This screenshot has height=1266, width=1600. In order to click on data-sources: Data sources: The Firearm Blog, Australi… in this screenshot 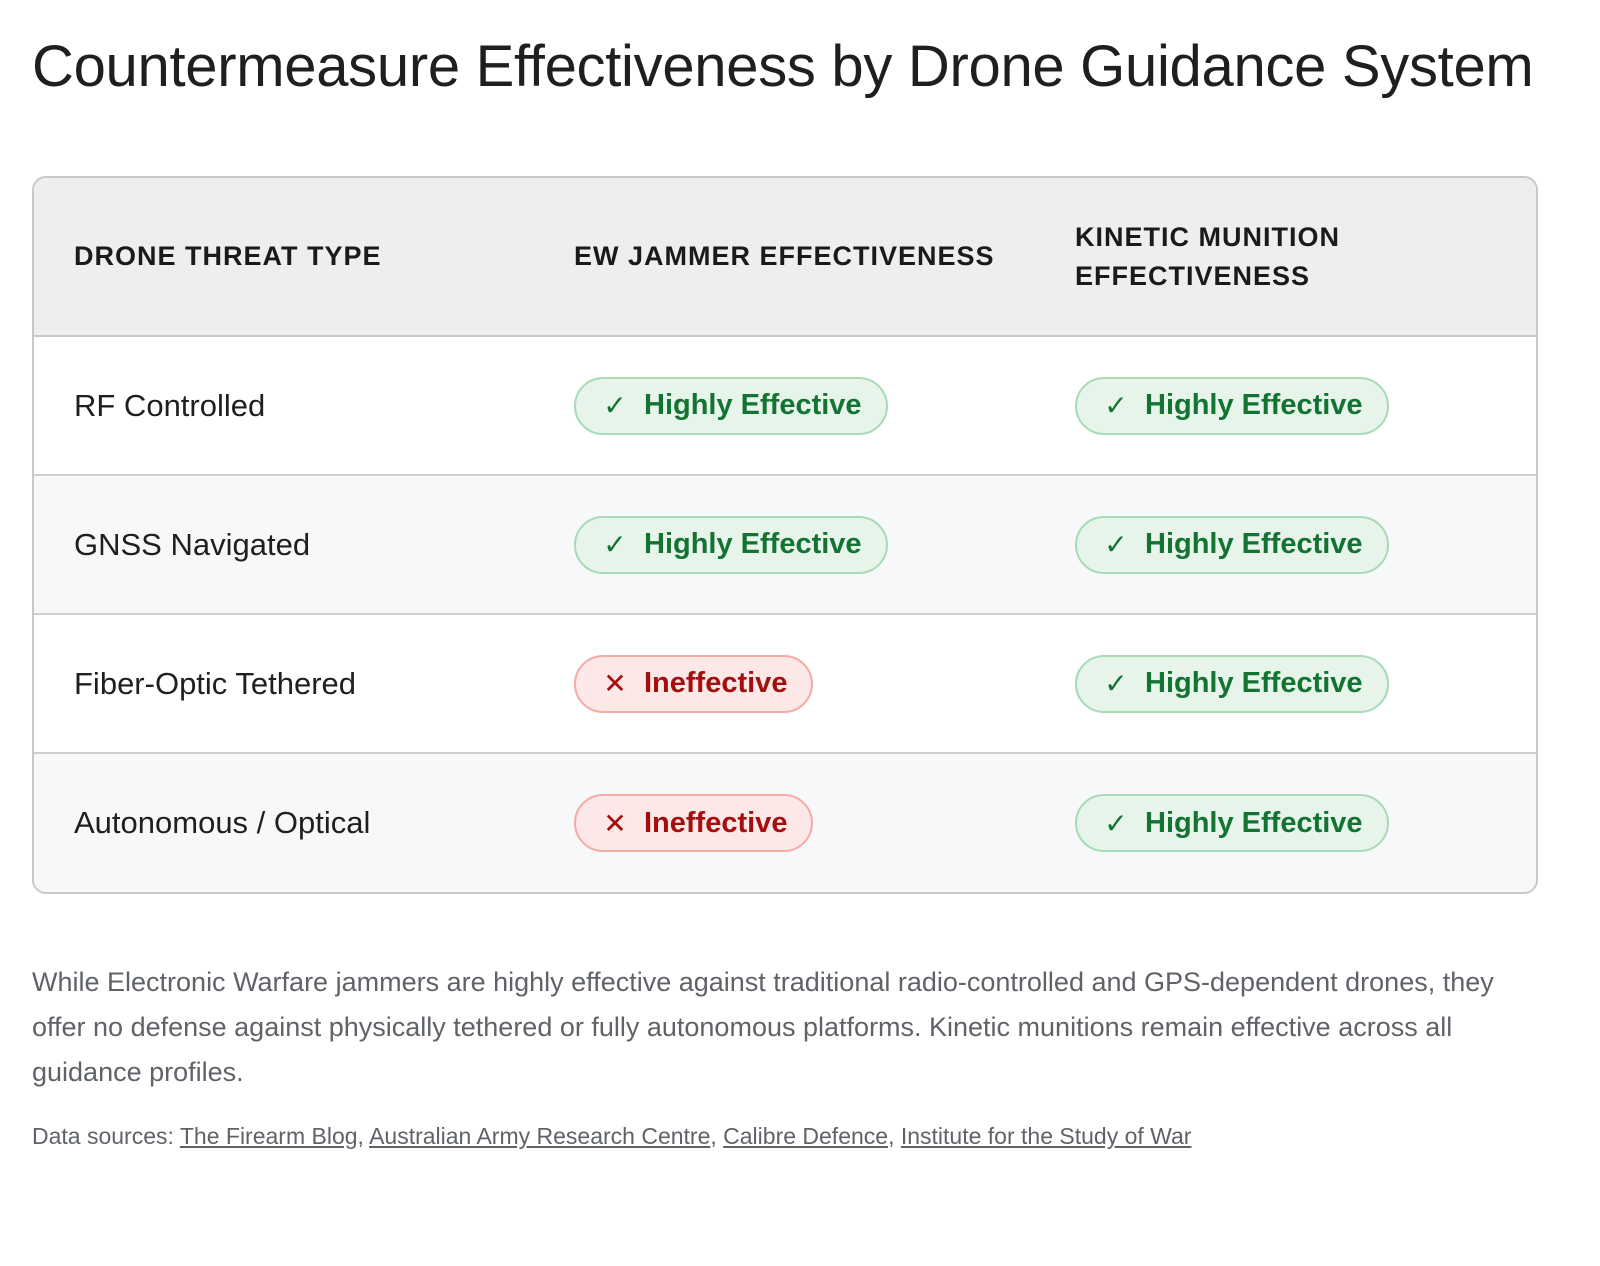, I will do `click(612, 1136)`.